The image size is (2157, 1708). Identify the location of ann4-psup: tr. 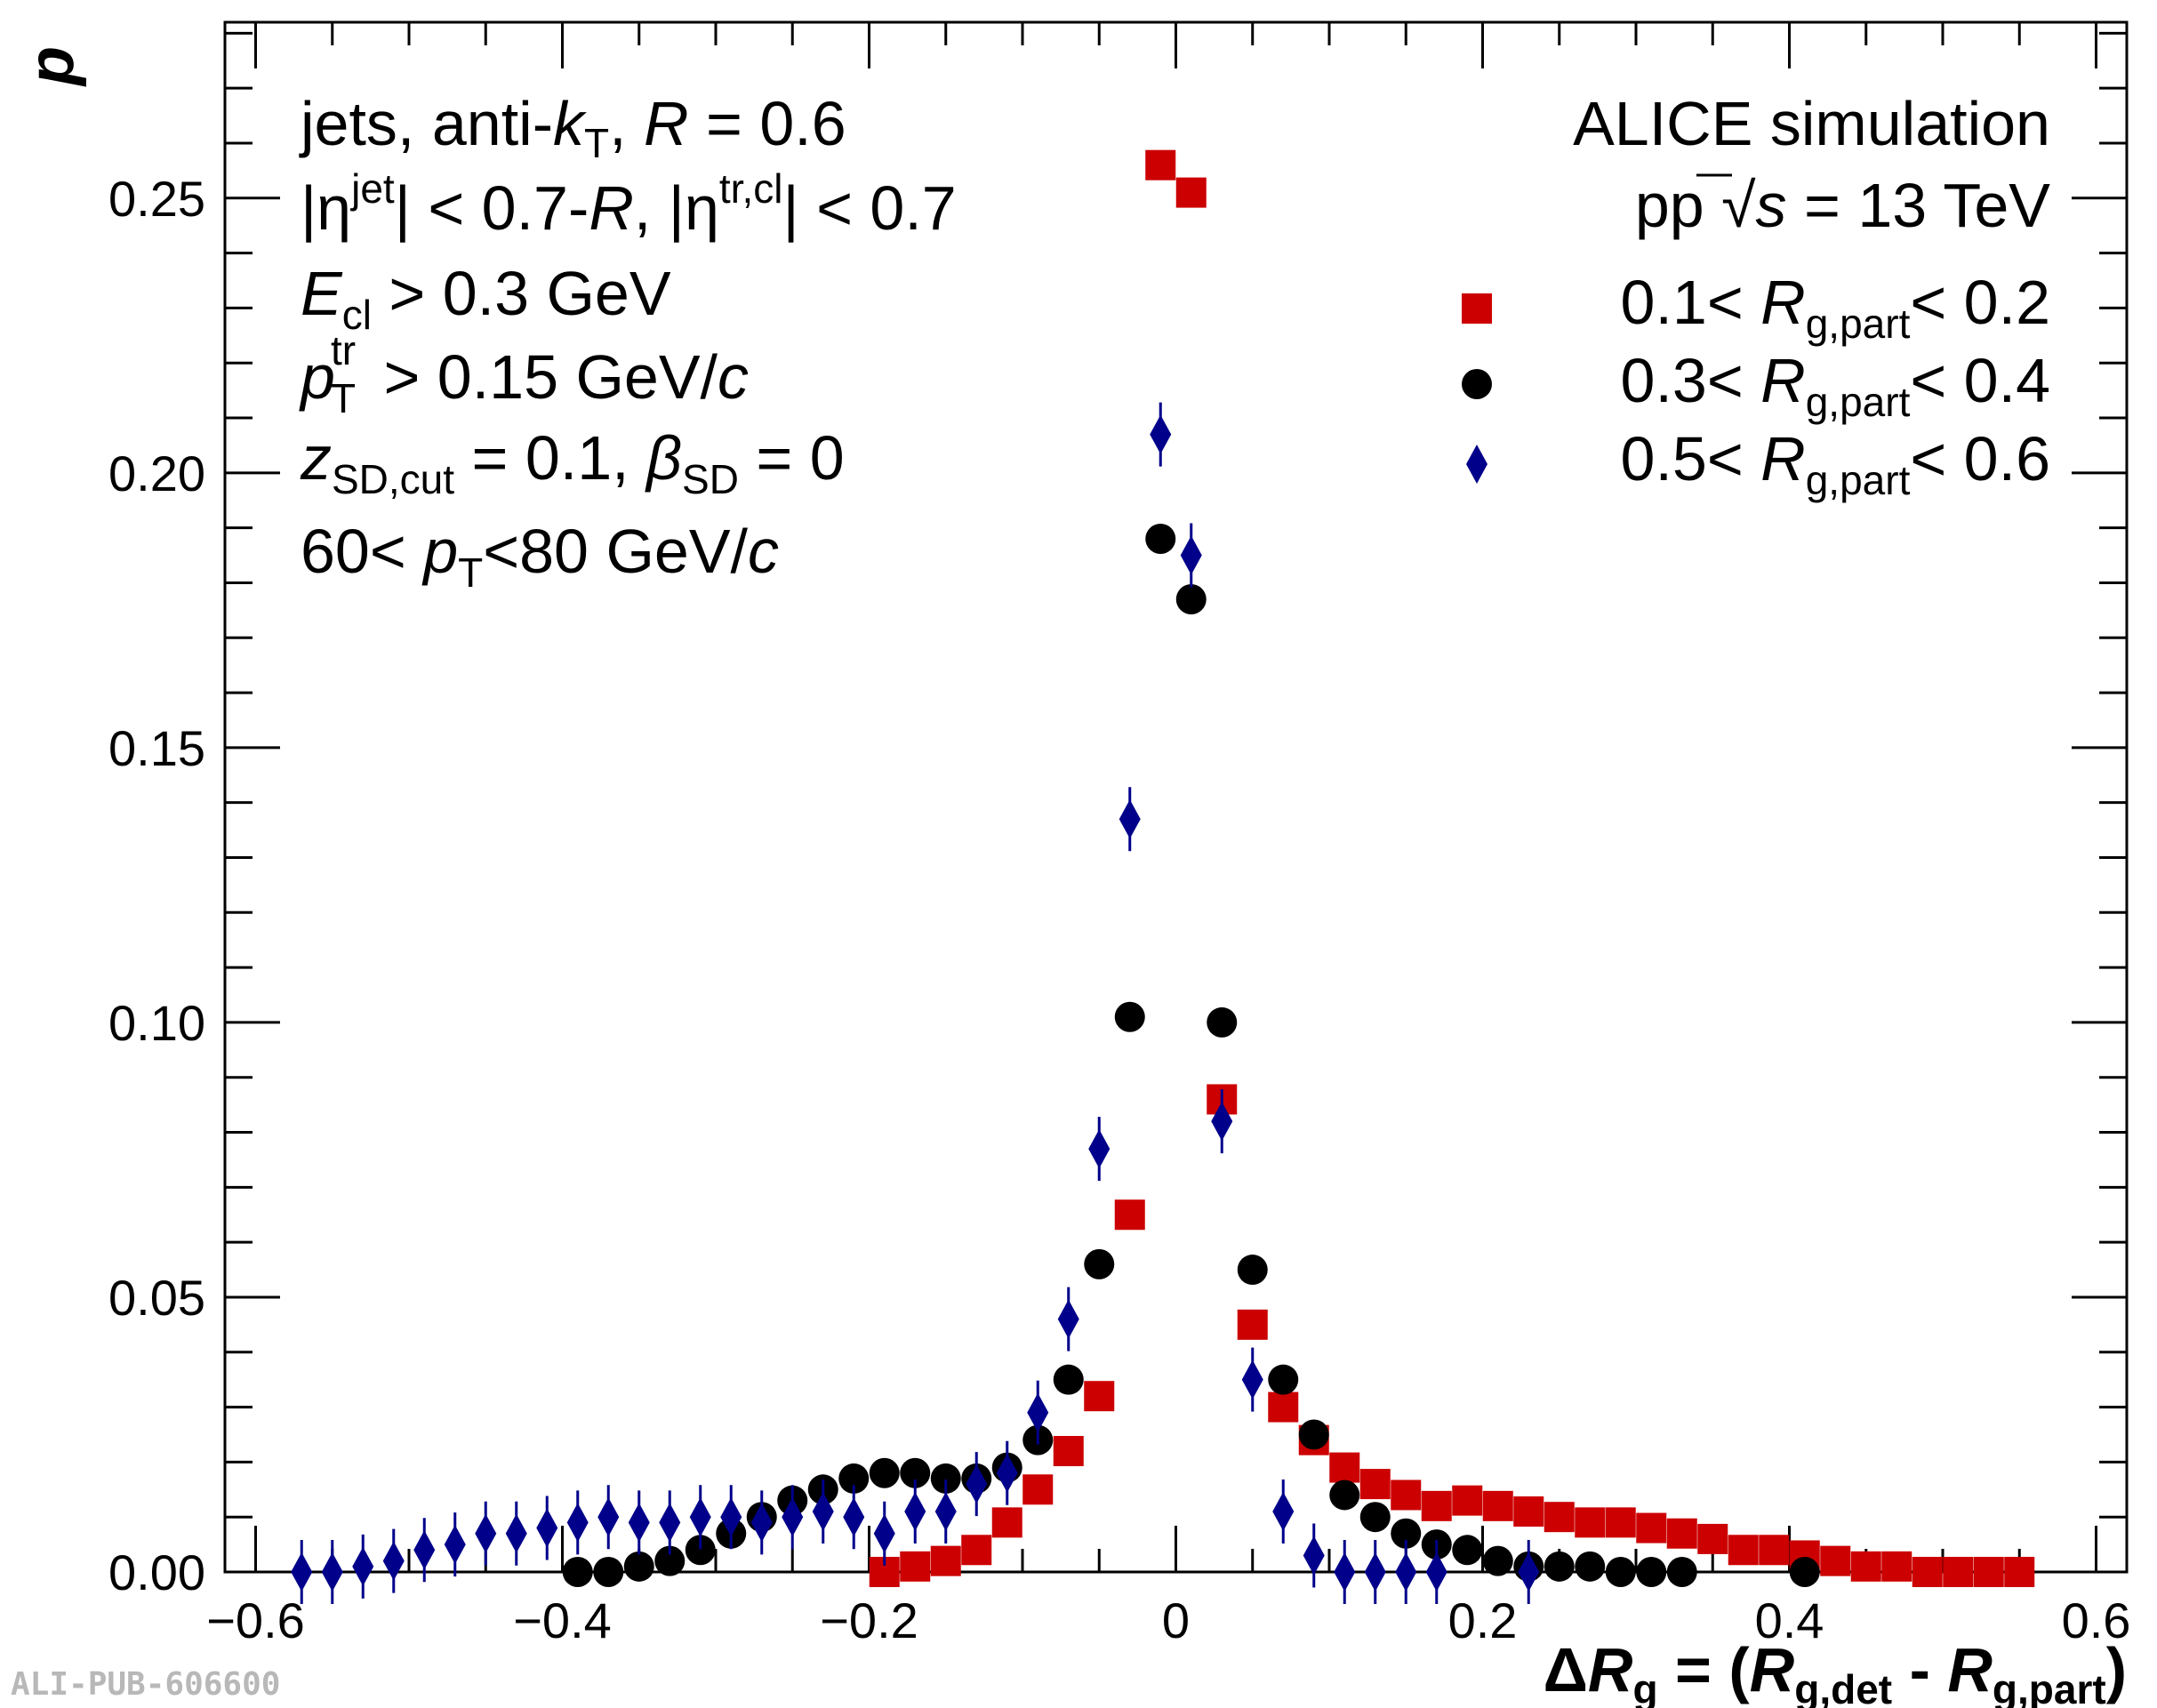
(343, 350).